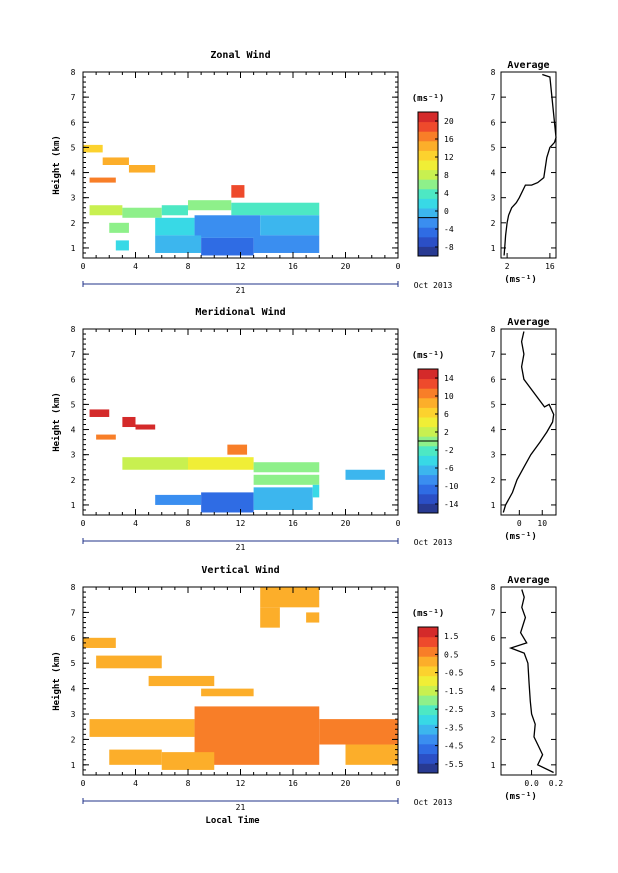 The height and width of the screenshot is (873, 618). What do you see at coordinates (449, 229) in the screenshot?
I see `colorbar-tick-label: -4` at bounding box center [449, 229].